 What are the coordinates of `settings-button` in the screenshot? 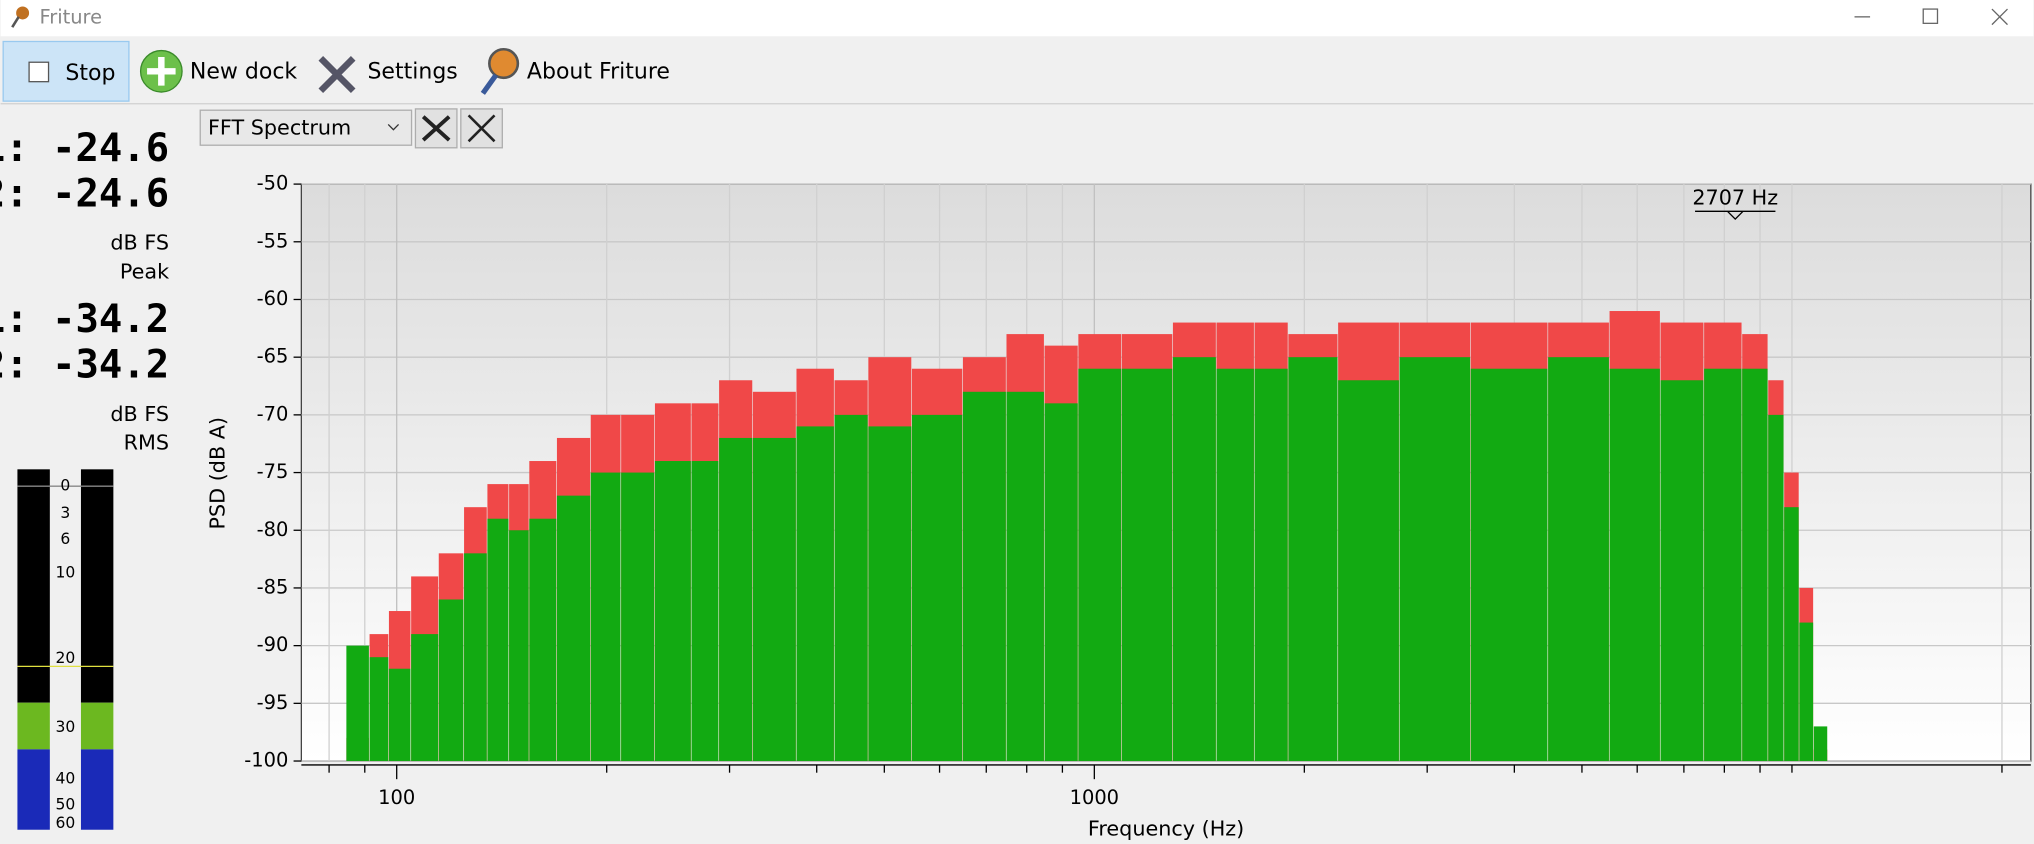 It's located at (436, 128).